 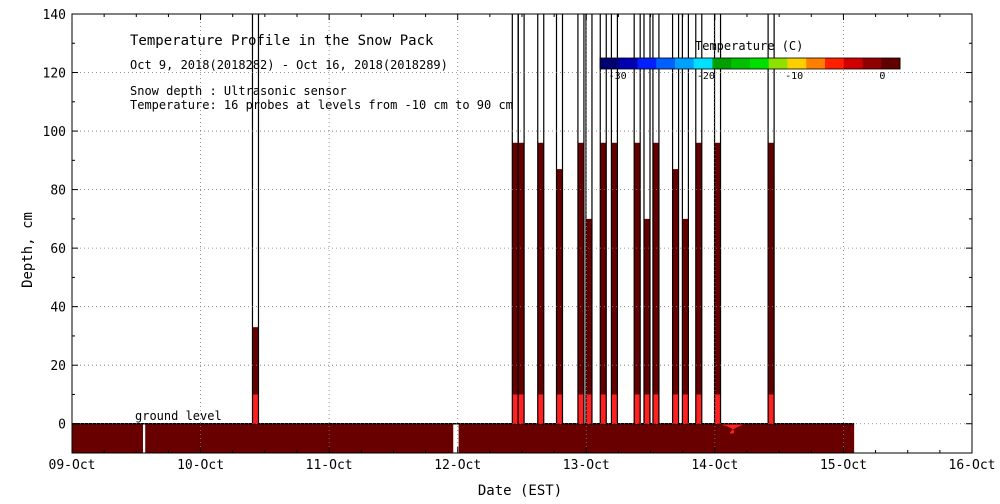 What do you see at coordinates (972, 465) in the screenshot?
I see `x-tick-label: 16-Oct` at bounding box center [972, 465].